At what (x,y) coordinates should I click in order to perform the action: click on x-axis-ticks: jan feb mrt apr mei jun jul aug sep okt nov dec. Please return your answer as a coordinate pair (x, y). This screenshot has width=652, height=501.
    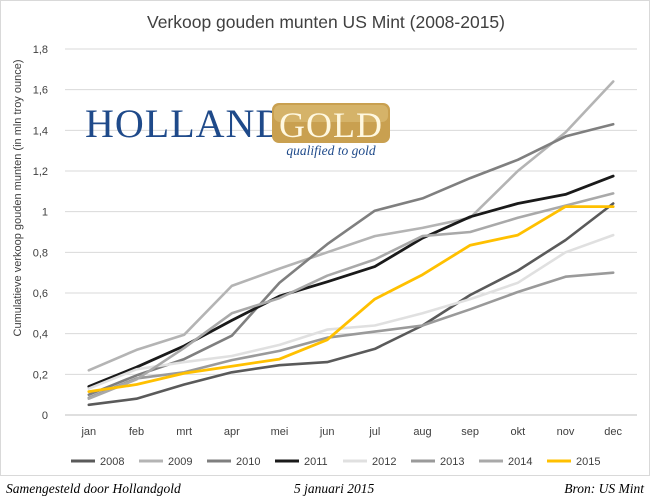
    Looking at the image, I should click on (351, 432).